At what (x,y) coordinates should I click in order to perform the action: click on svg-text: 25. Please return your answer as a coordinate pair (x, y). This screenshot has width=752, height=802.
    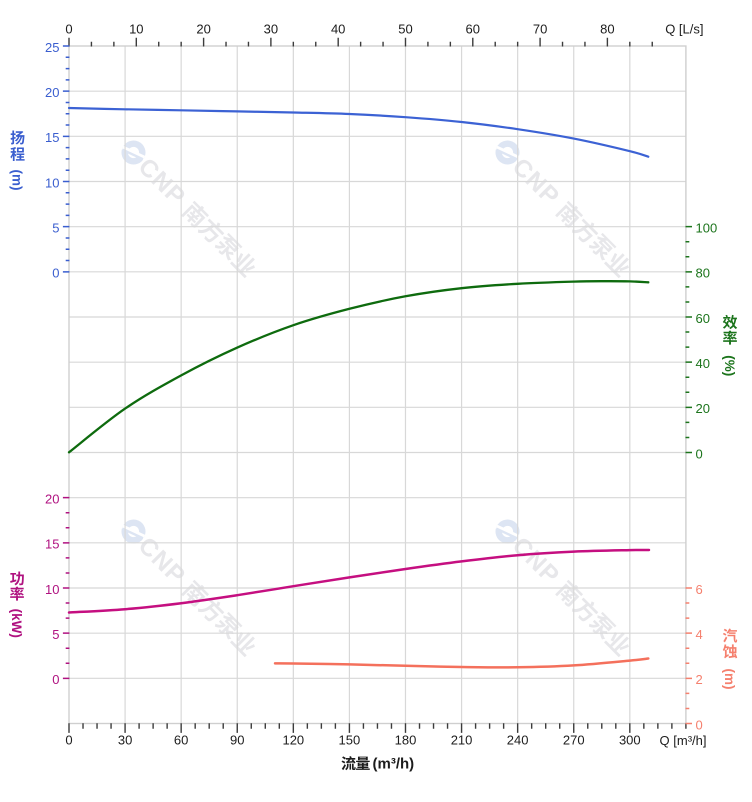
    Looking at the image, I should click on (52, 47).